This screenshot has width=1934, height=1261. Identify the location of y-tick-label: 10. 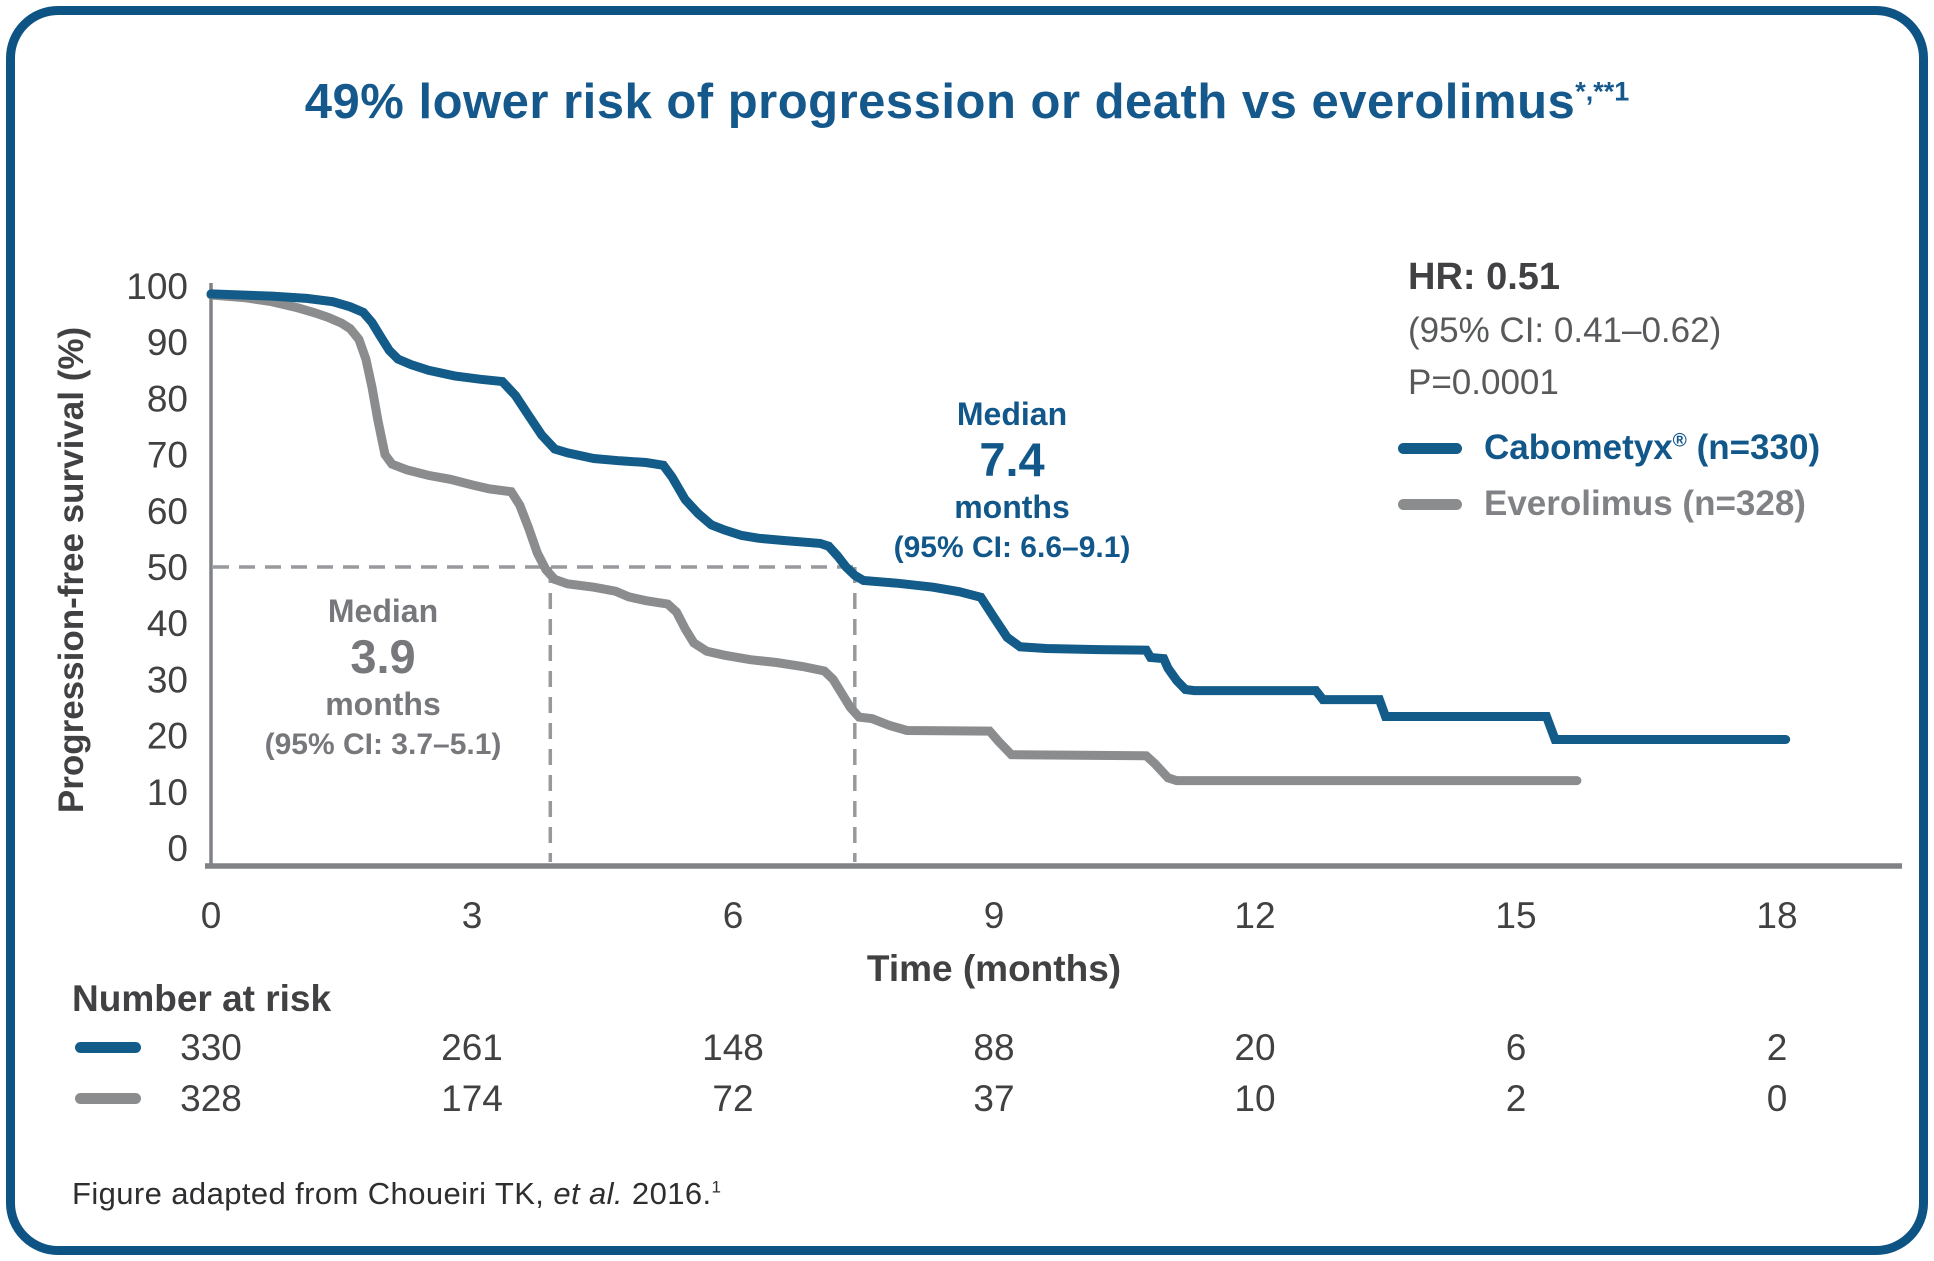
(167, 792).